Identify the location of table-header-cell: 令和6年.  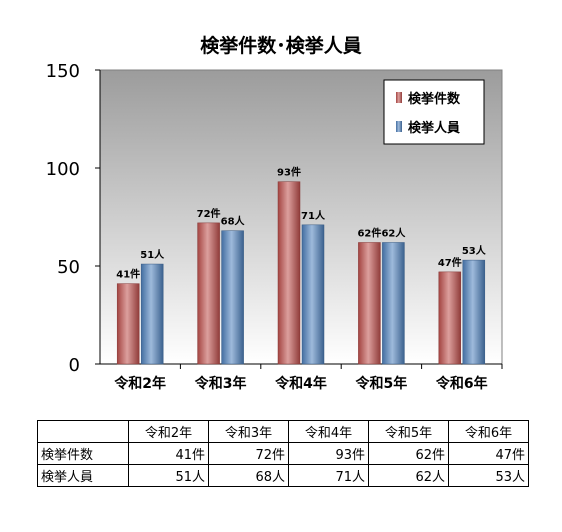
(488, 431).